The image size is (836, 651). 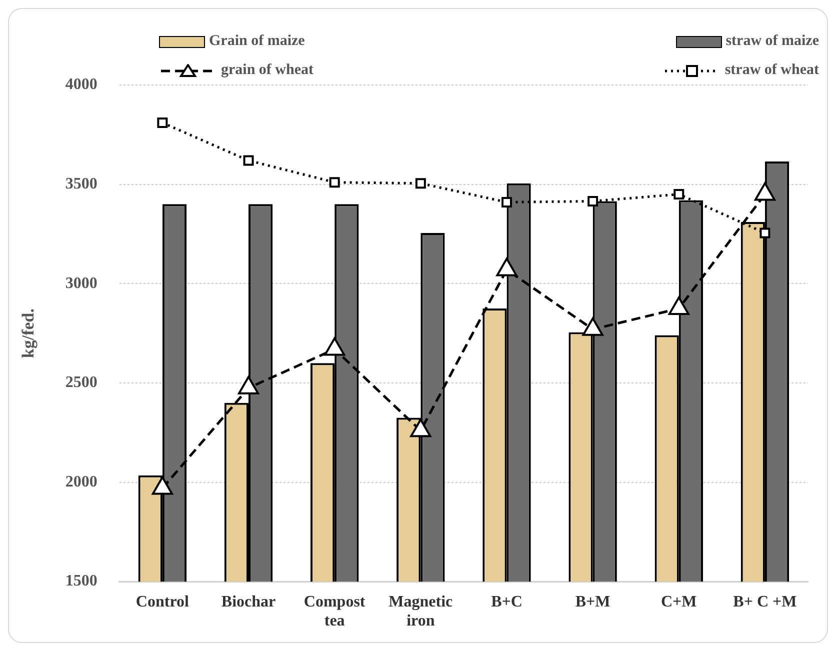 I want to click on legend-label: grain of wheat, so click(x=267, y=70).